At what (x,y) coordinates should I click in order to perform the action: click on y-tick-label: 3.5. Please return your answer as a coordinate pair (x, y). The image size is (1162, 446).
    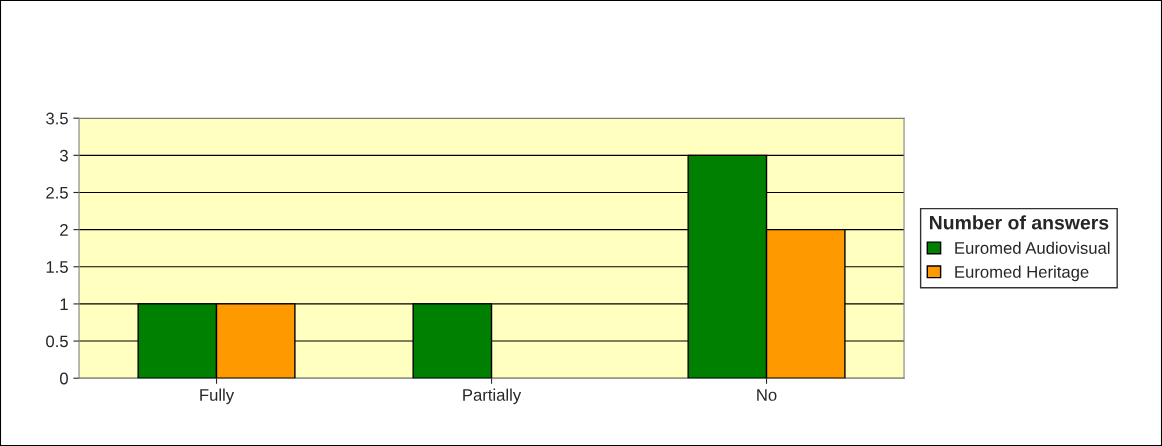
    Looking at the image, I should click on (57, 118).